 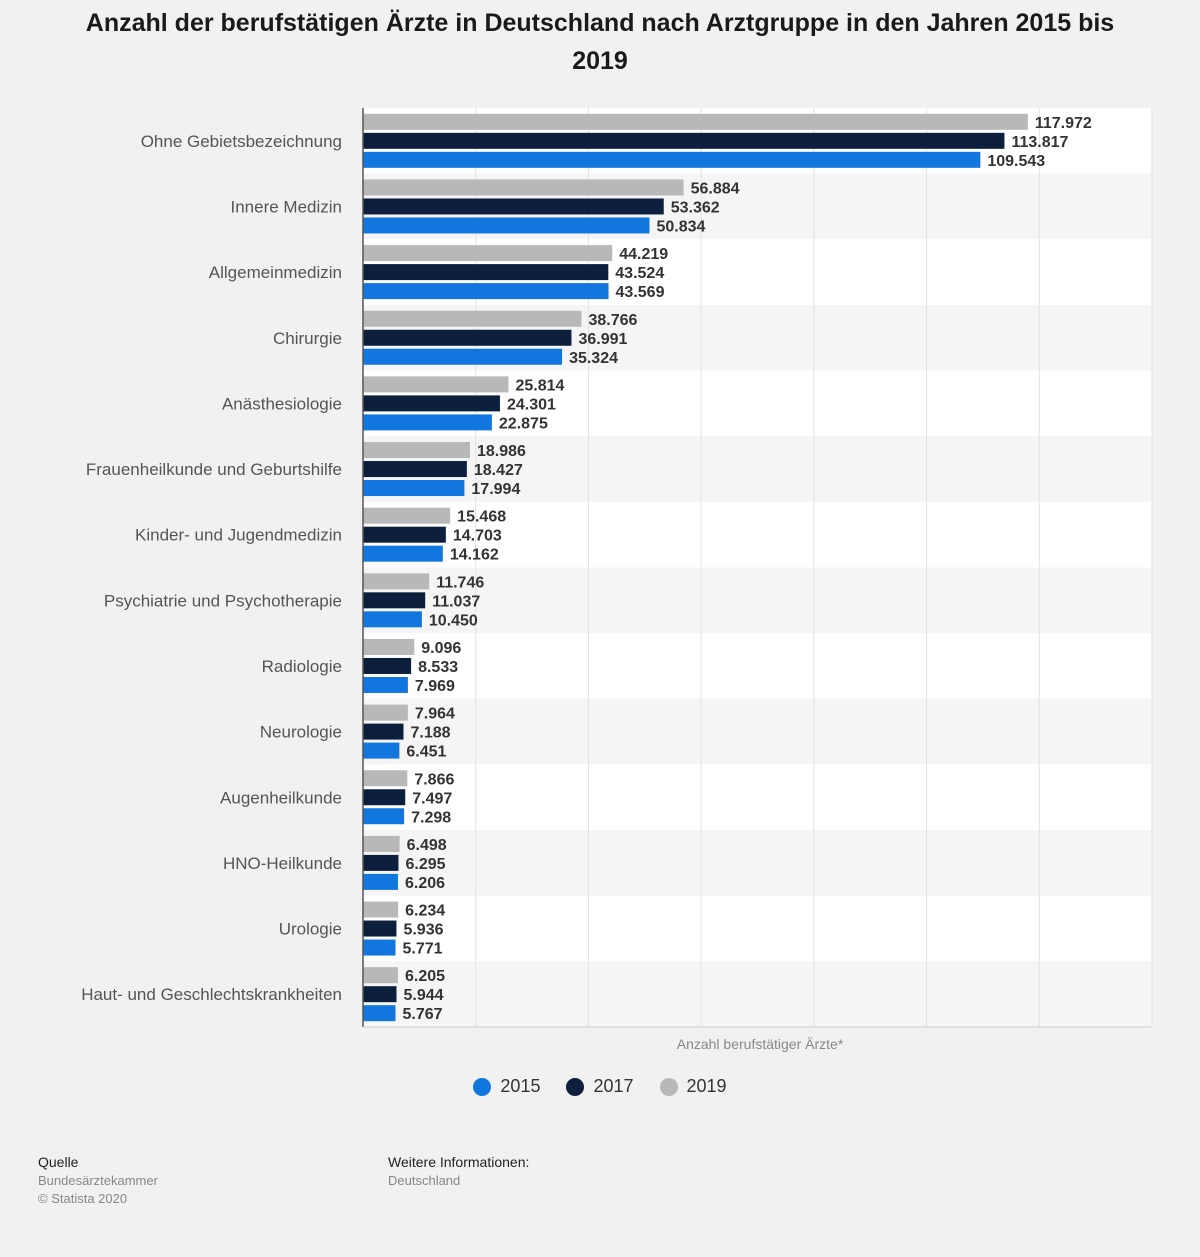 What do you see at coordinates (214, 469) in the screenshot?
I see `category-label: Frauenheilkunde und Geburtshilfe` at bounding box center [214, 469].